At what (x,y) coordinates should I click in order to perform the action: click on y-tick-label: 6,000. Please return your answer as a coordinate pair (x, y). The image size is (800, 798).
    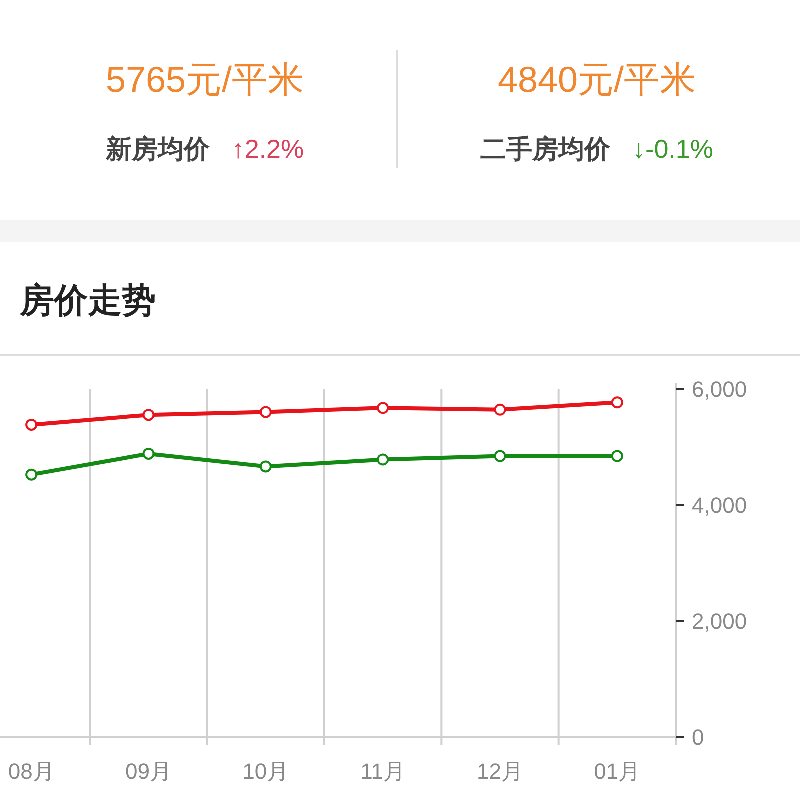
    Looking at the image, I should click on (720, 389).